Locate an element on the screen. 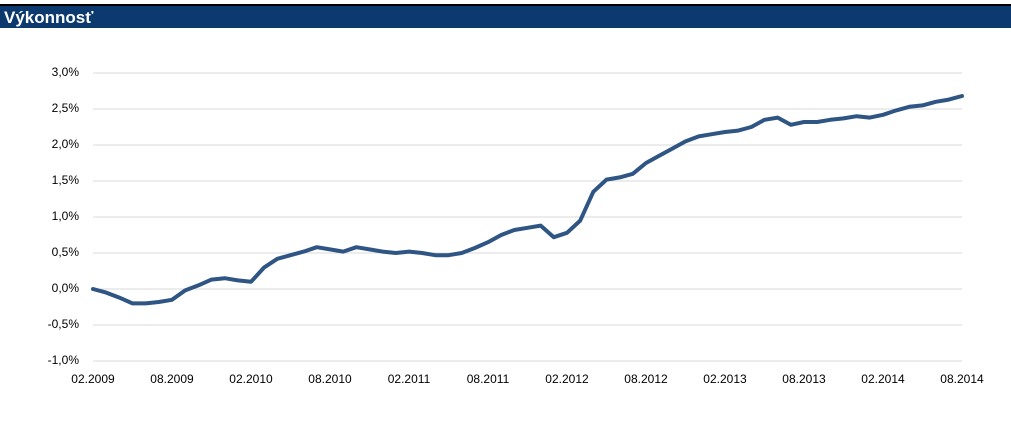 The width and height of the screenshot is (1011, 441). x-tick-label: 02.2014 is located at coordinates (883, 379).